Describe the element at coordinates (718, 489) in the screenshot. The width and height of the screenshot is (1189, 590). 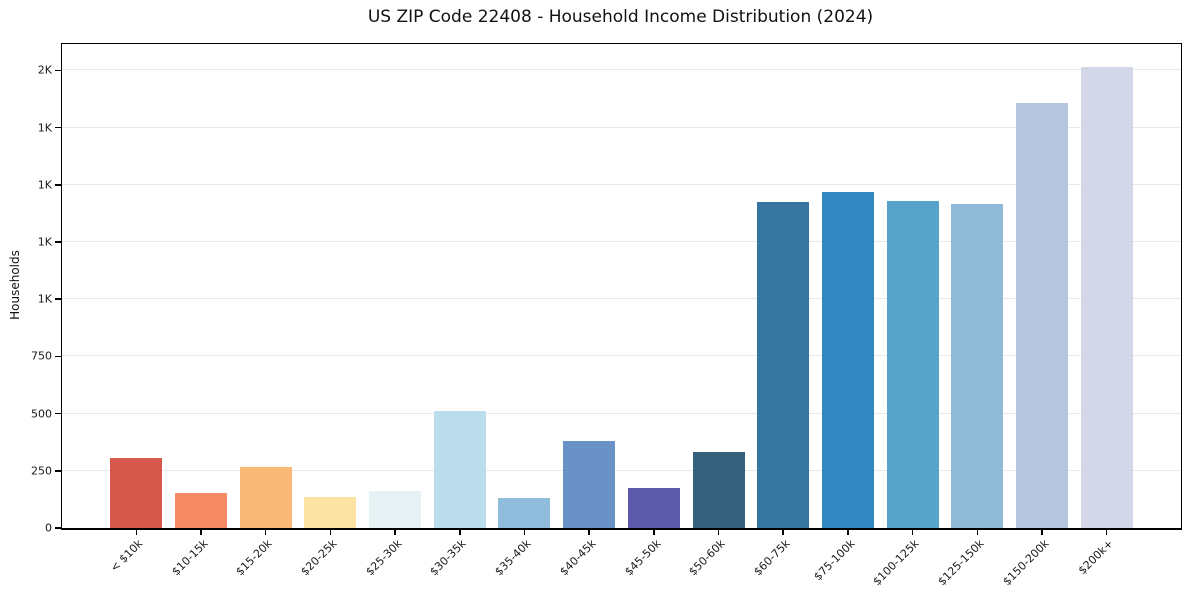
I see `bar-50-60k` at that location.